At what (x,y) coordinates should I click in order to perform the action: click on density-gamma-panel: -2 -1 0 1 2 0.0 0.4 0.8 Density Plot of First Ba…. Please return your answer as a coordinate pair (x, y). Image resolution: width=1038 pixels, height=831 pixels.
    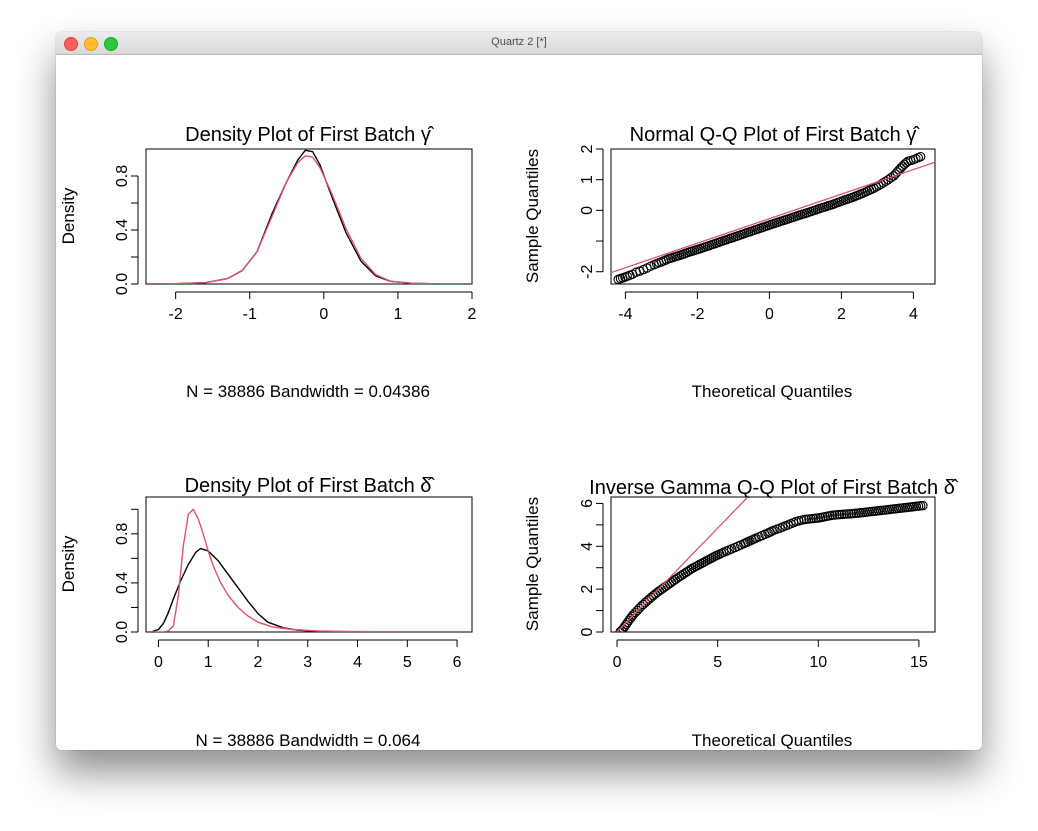
    Looking at the image, I should click on (268, 262).